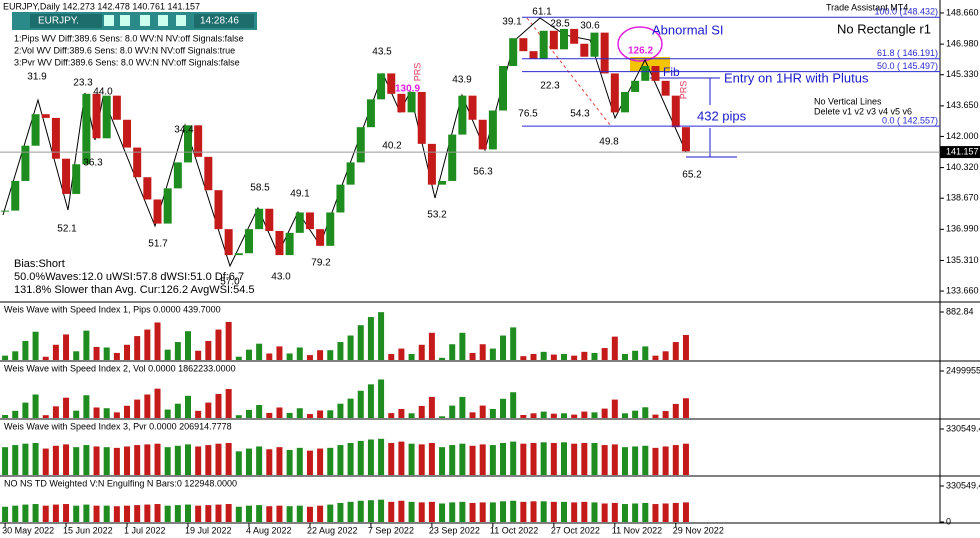 This screenshot has width=980, height=538. I want to click on x-tick-label: 30 May 2022, so click(28, 530).